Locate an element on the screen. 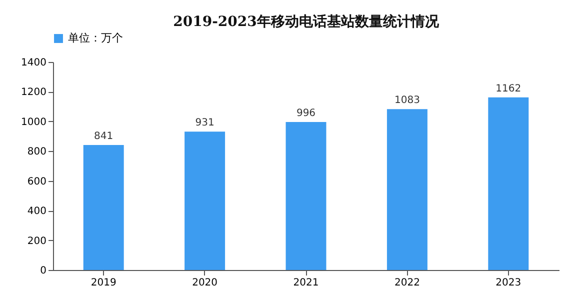 This screenshot has width=584, height=297. chart-title: 2019-2023年移动电话基站数量统计情况 is located at coordinates (306, 21).